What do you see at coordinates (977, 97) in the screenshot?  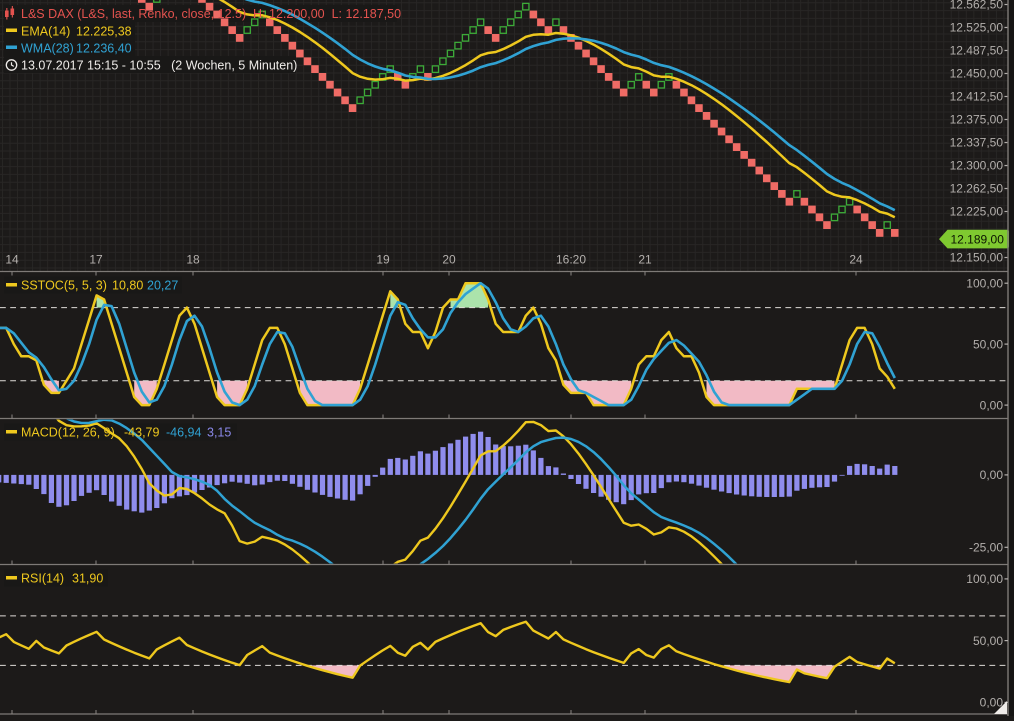 I see `svg-text: 12.412,50` at bounding box center [977, 97].